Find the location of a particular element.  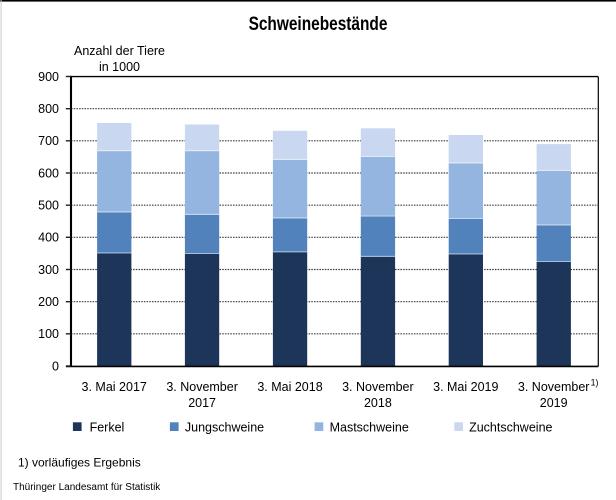

svg-text: 2018 is located at coordinates (378, 403).